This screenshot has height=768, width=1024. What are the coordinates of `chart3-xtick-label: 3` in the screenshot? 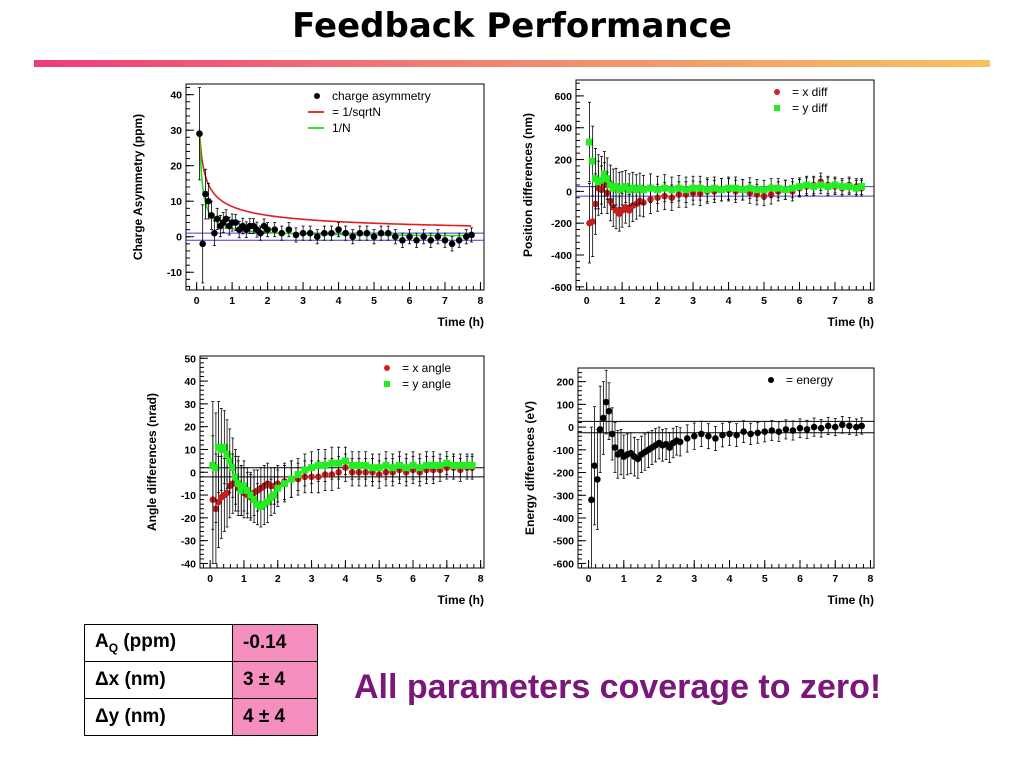 It's located at (694, 579).